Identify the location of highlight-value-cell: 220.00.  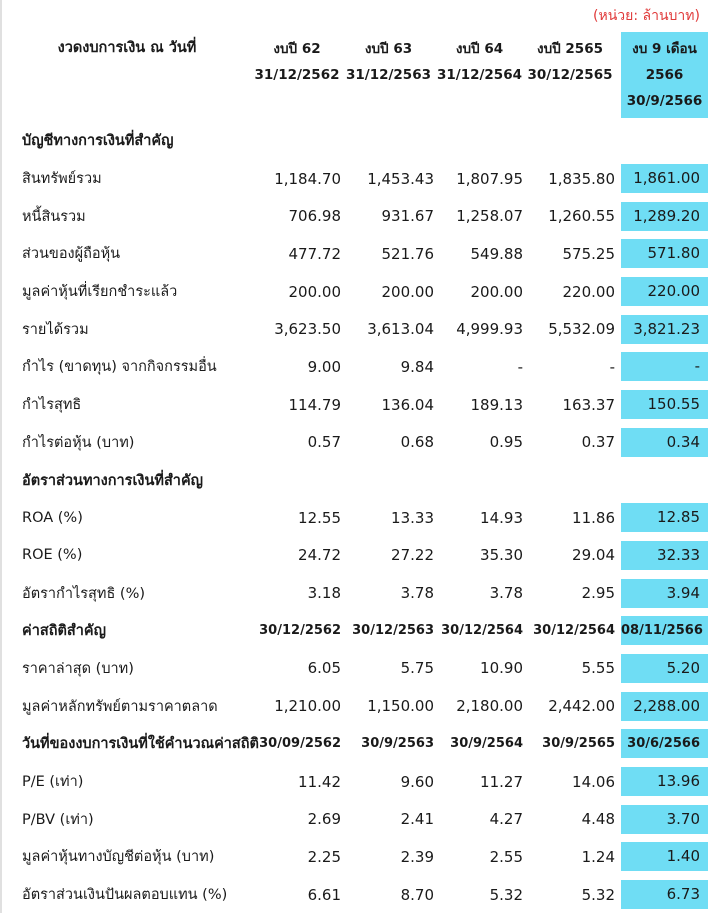
(662, 292).